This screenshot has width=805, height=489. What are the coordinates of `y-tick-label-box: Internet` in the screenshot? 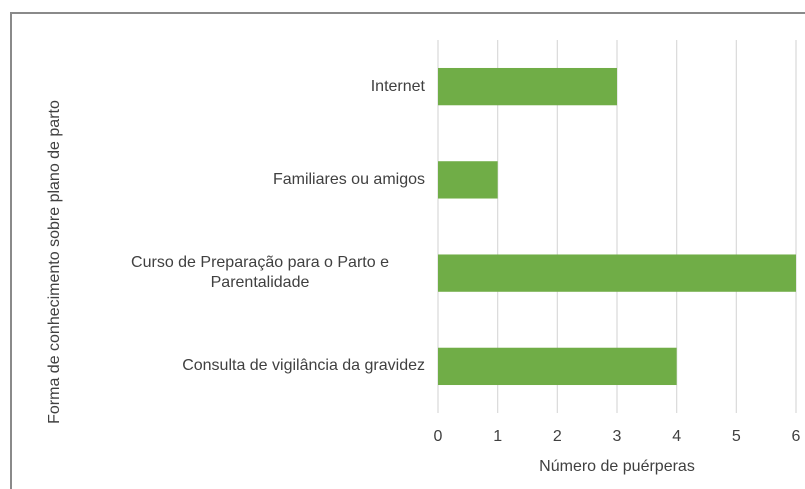 It's located at (398, 87).